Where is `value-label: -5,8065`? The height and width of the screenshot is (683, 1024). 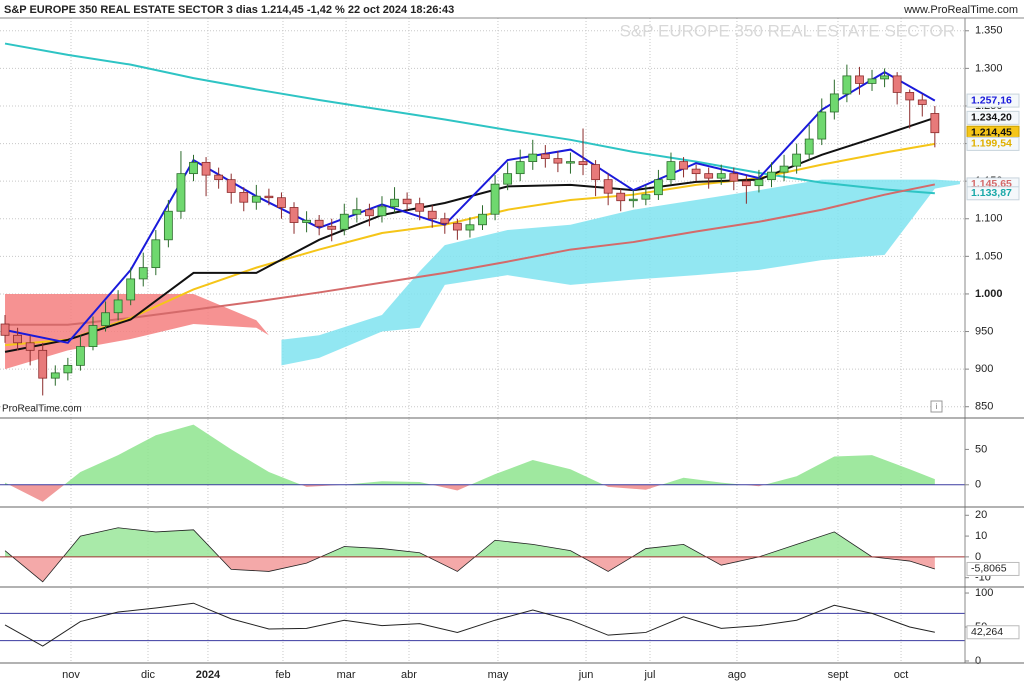 value-label: -5,8065 is located at coordinates (989, 569).